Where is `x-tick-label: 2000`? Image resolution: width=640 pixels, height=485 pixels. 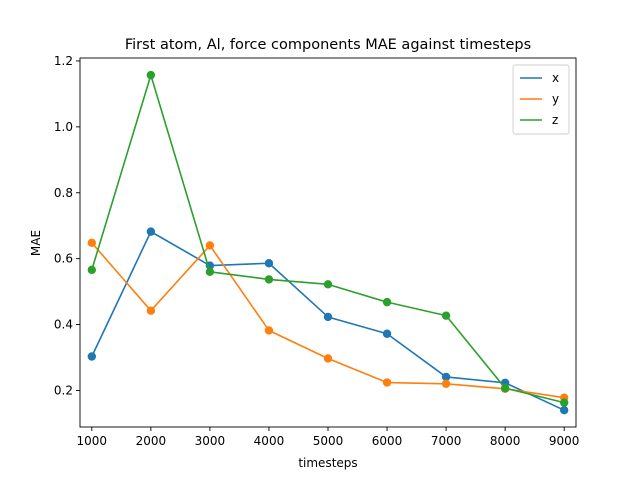
x-tick-label: 2000 is located at coordinates (151, 441).